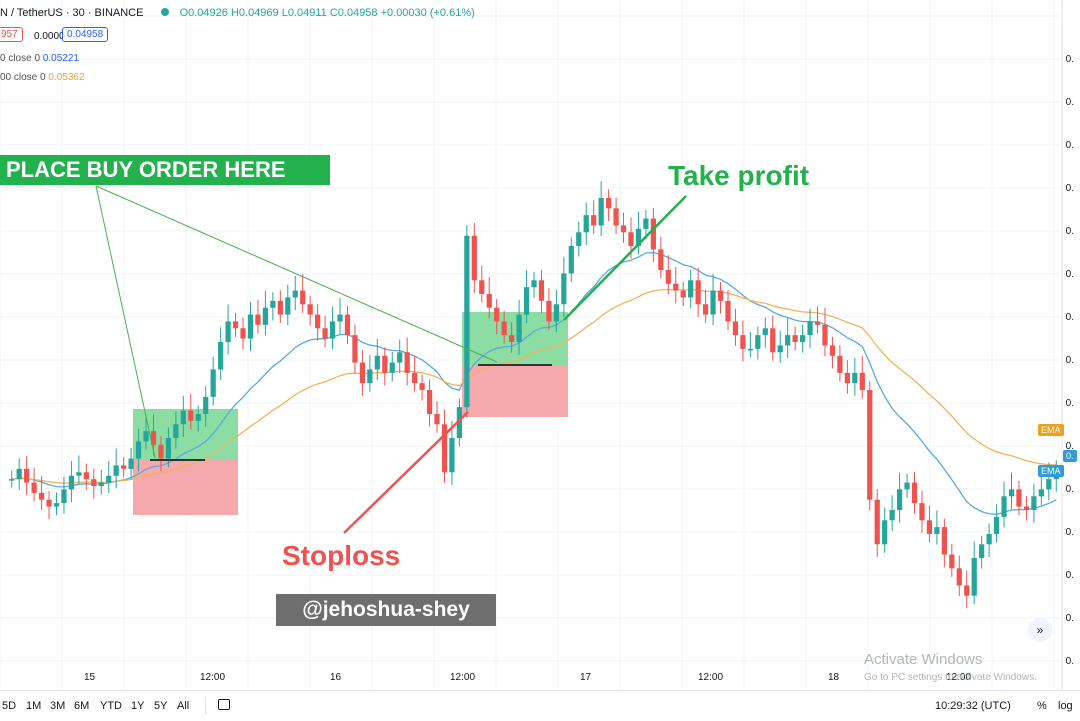 The width and height of the screenshot is (1080, 721). Describe the element at coordinates (586, 677) in the screenshot. I see `time-tick-label: 17` at that location.